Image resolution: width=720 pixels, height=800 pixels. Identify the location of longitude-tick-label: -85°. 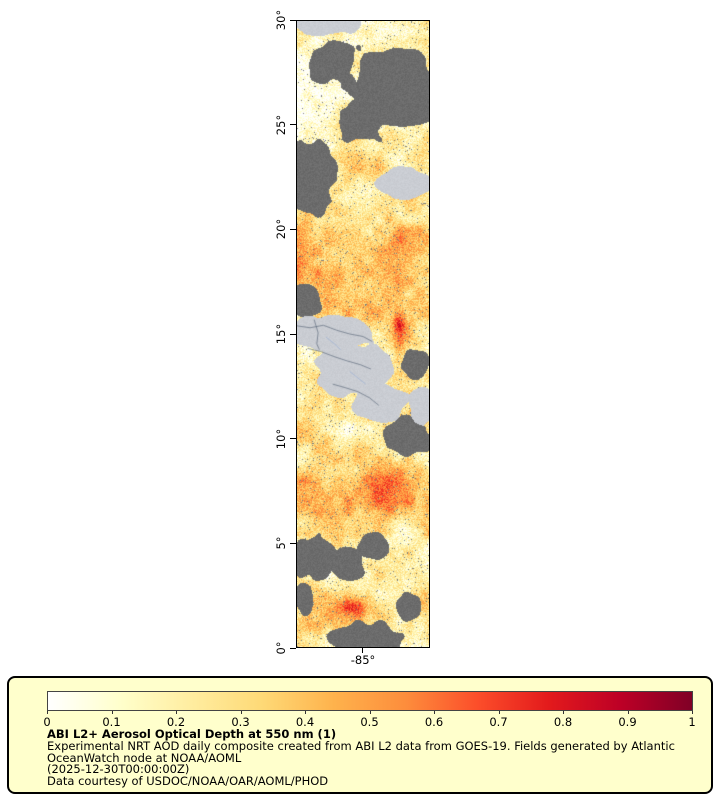
(363, 660).